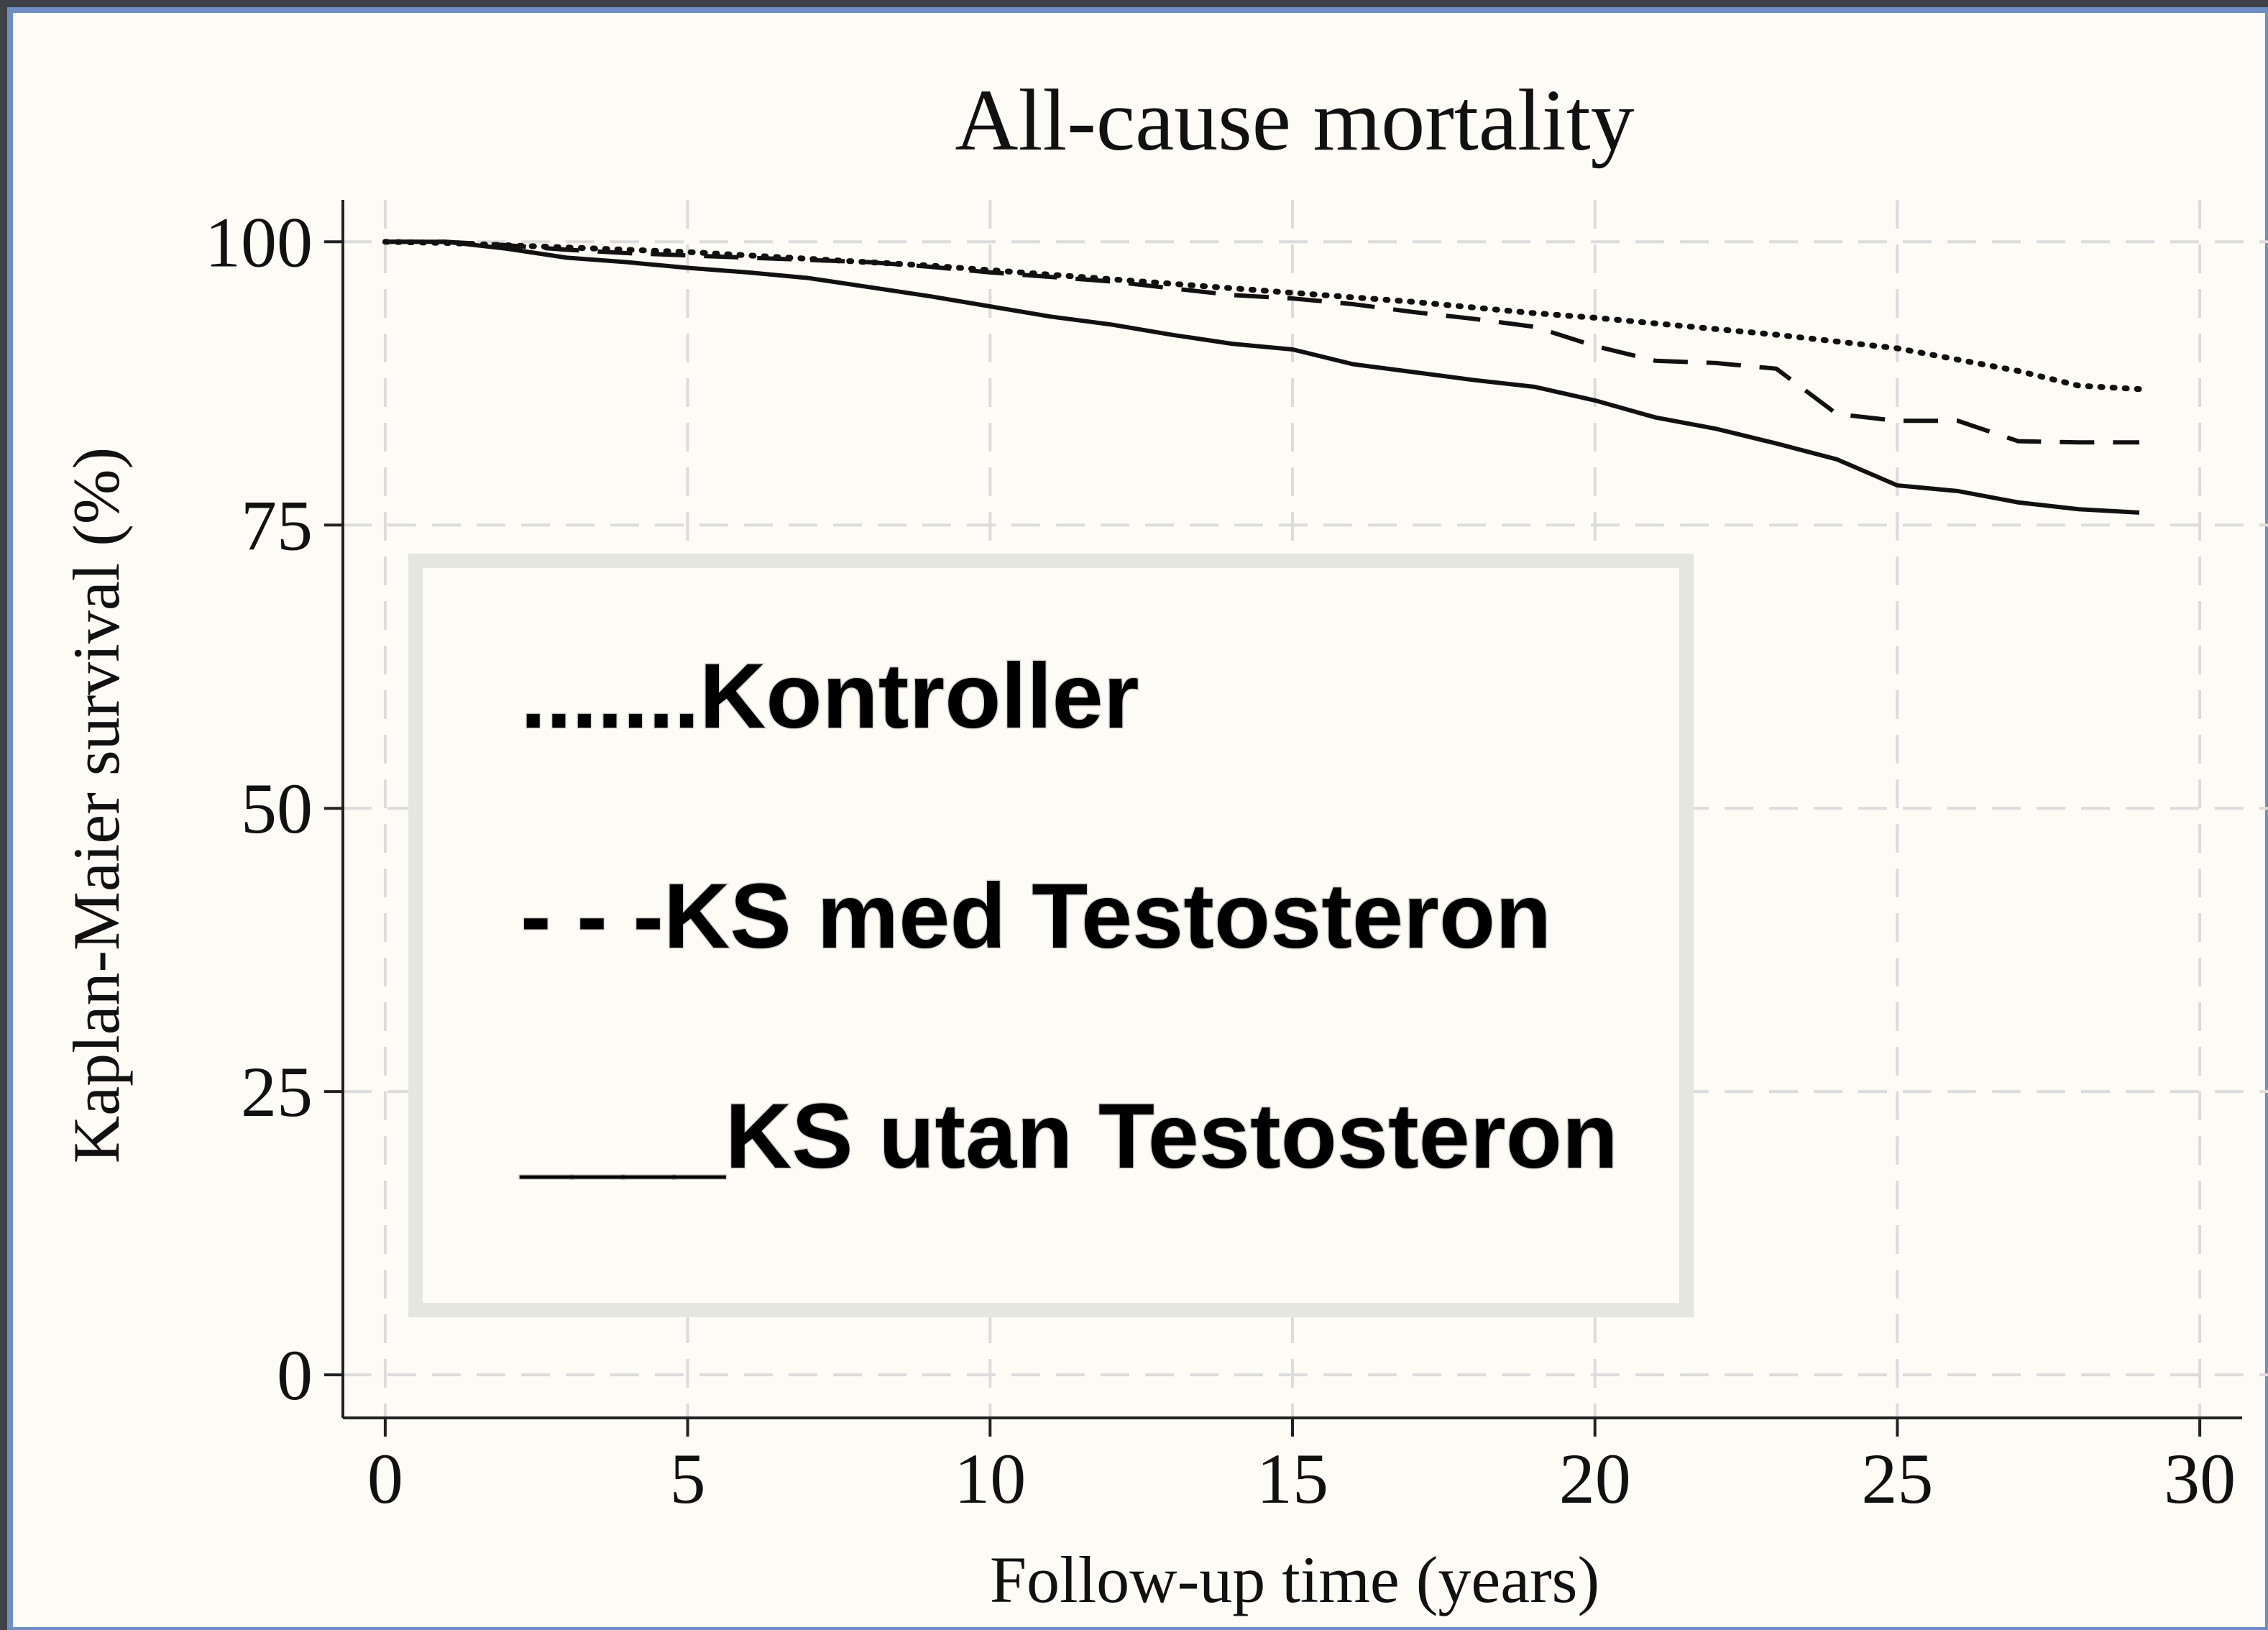 The image size is (2268, 1630). What do you see at coordinates (259, 242) in the screenshot?
I see `y-tick-label: 100` at bounding box center [259, 242].